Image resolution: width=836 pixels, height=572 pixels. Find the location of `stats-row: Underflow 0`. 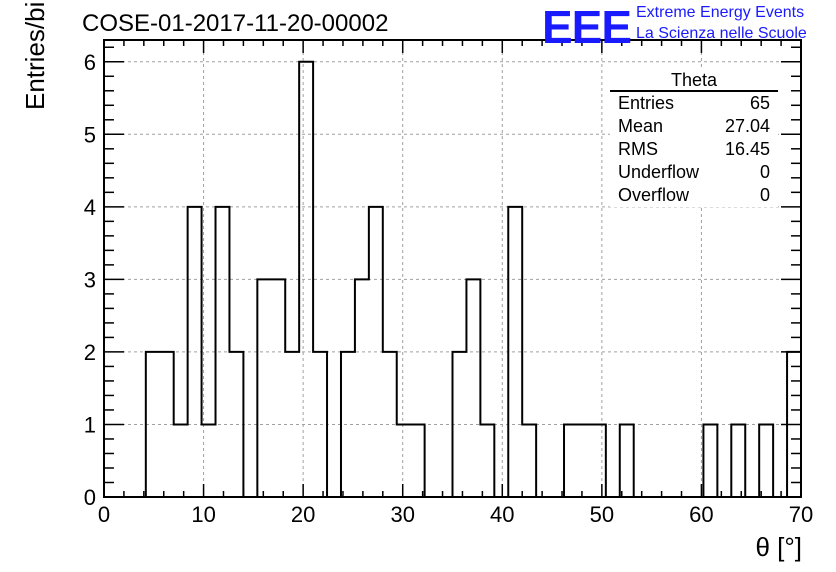

stats-row: Underflow 0 is located at coordinates (694, 172).